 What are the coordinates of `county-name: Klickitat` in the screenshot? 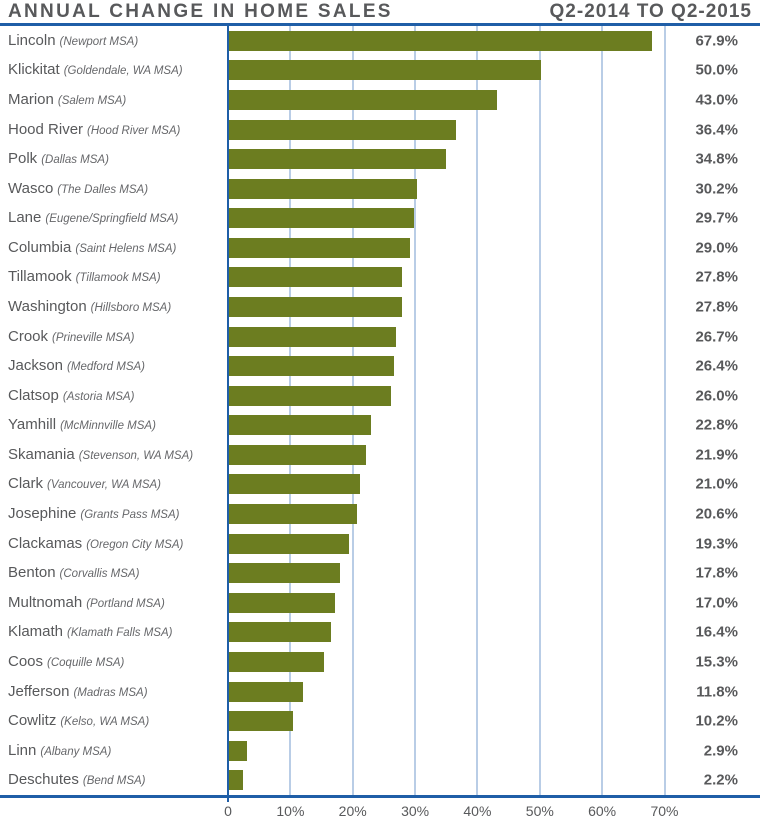 It's located at (34, 70).